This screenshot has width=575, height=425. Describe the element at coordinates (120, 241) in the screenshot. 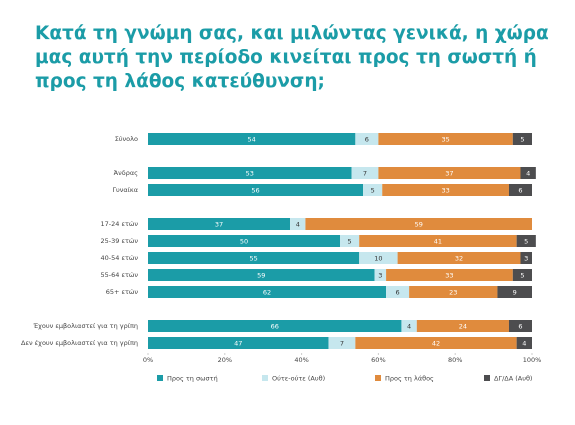

I see `y-tick-label: 25-39 ετών` at that location.